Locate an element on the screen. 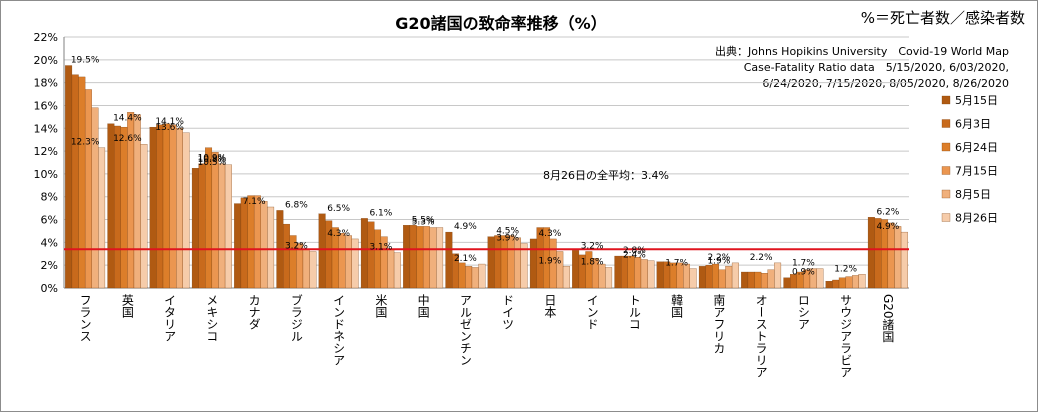 This screenshot has width=1038, height=413. category-label: インドネシア is located at coordinates (339, 330).